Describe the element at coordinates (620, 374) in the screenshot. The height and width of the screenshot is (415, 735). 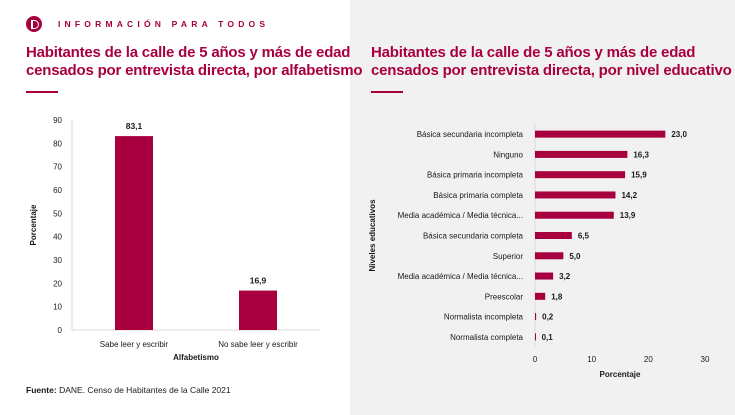
I see `x-axis-title: Porcentaje` at that location.